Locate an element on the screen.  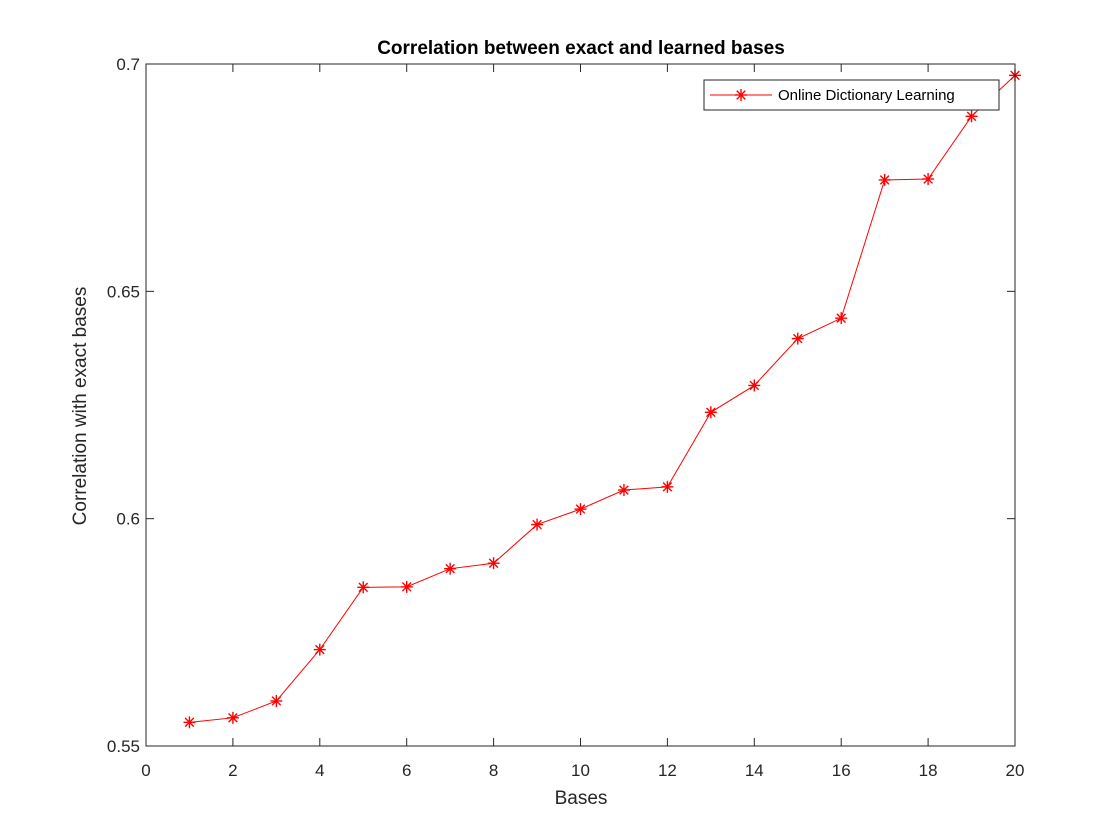
y-tick-label: 0.55 is located at coordinates (123, 746).